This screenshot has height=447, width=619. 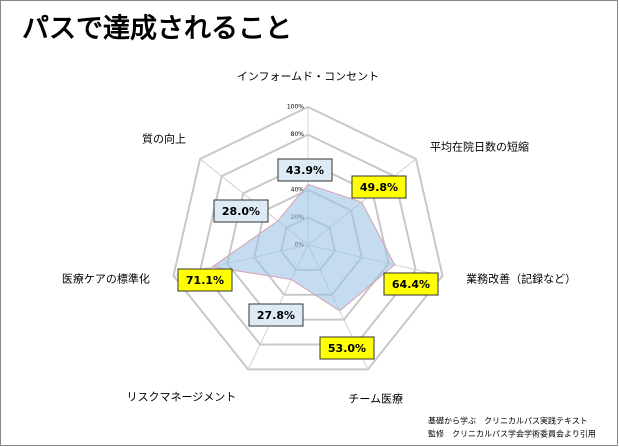 I want to click on value-label: 64.4%, so click(x=411, y=284).